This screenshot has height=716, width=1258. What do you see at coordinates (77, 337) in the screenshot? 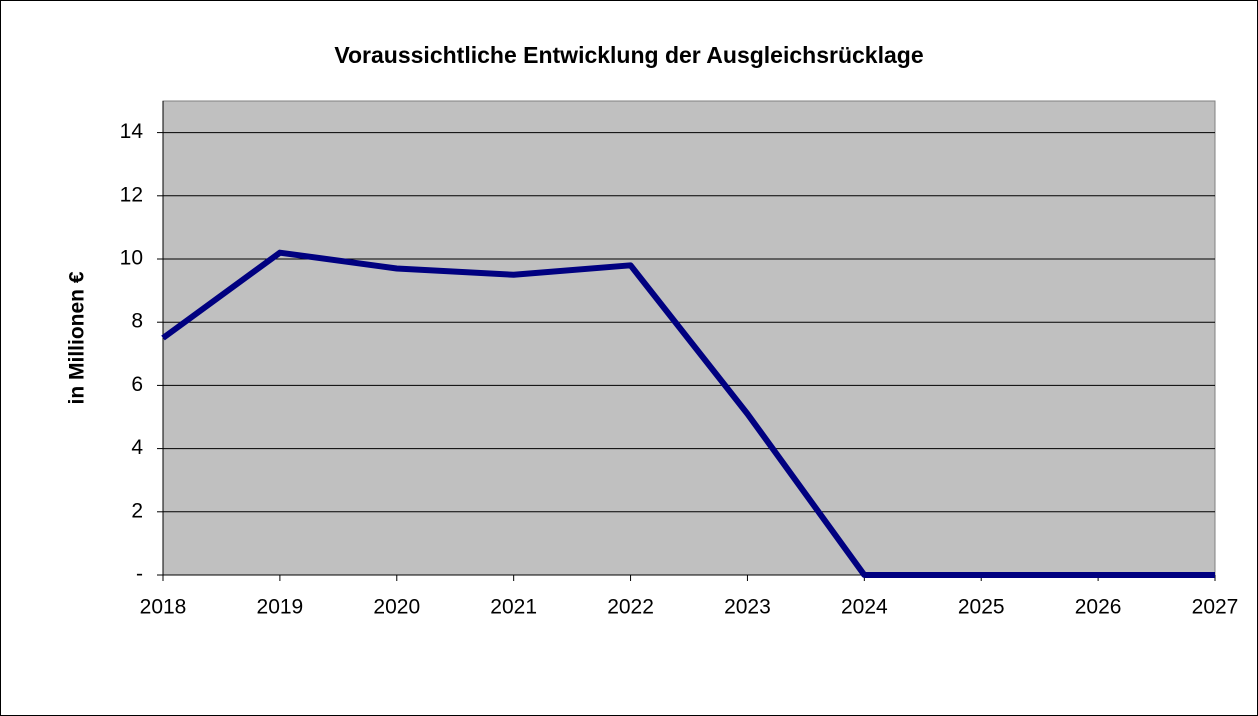
I see `y-axis-label: in Millionen €` at bounding box center [77, 337].